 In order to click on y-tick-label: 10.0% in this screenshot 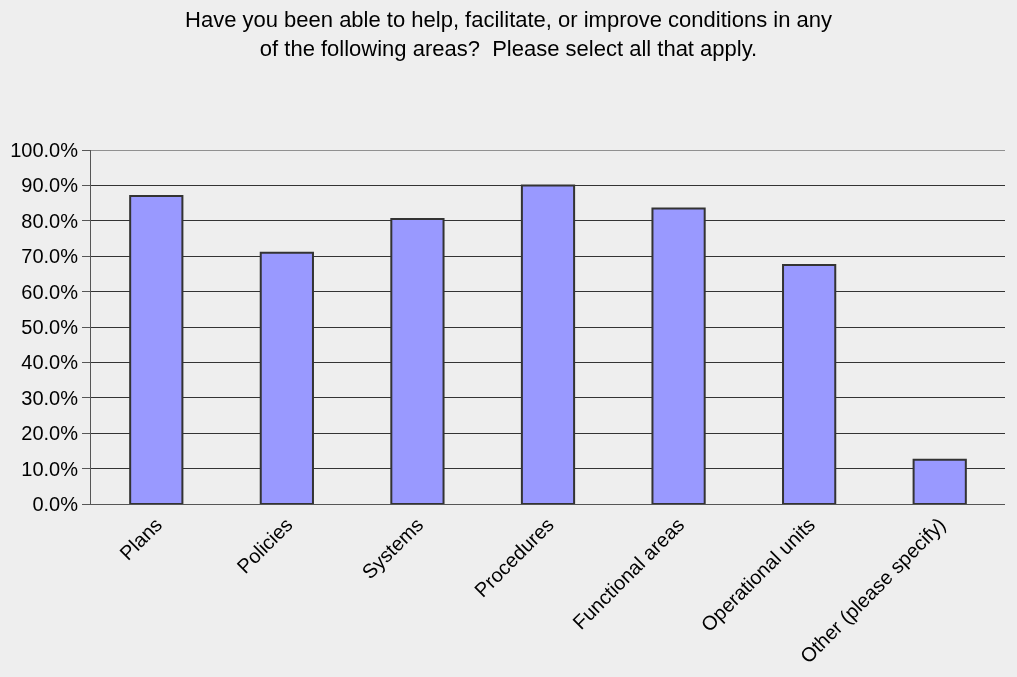, I will do `click(50, 468)`.